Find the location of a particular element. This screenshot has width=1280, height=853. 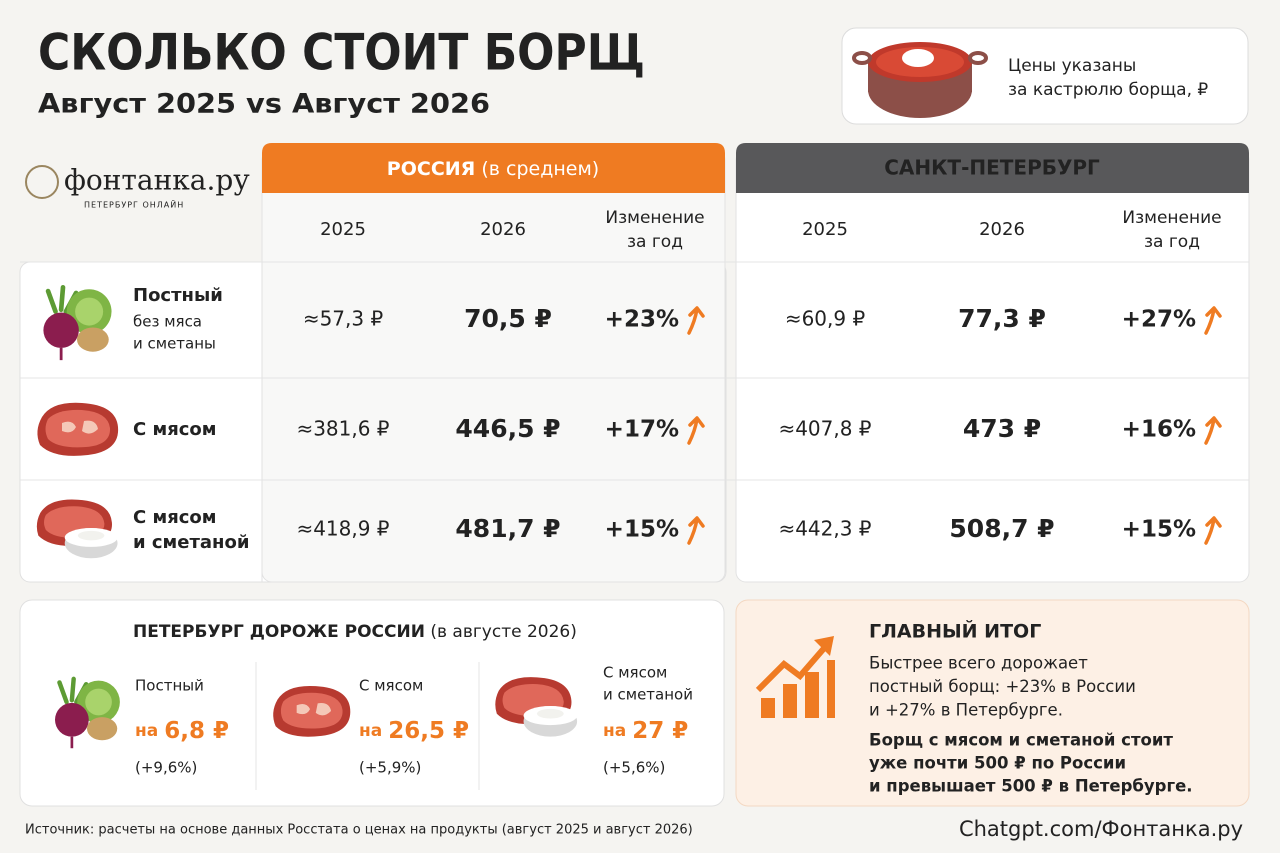

comparison-amount: на 27 ₽ is located at coordinates (645, 731).